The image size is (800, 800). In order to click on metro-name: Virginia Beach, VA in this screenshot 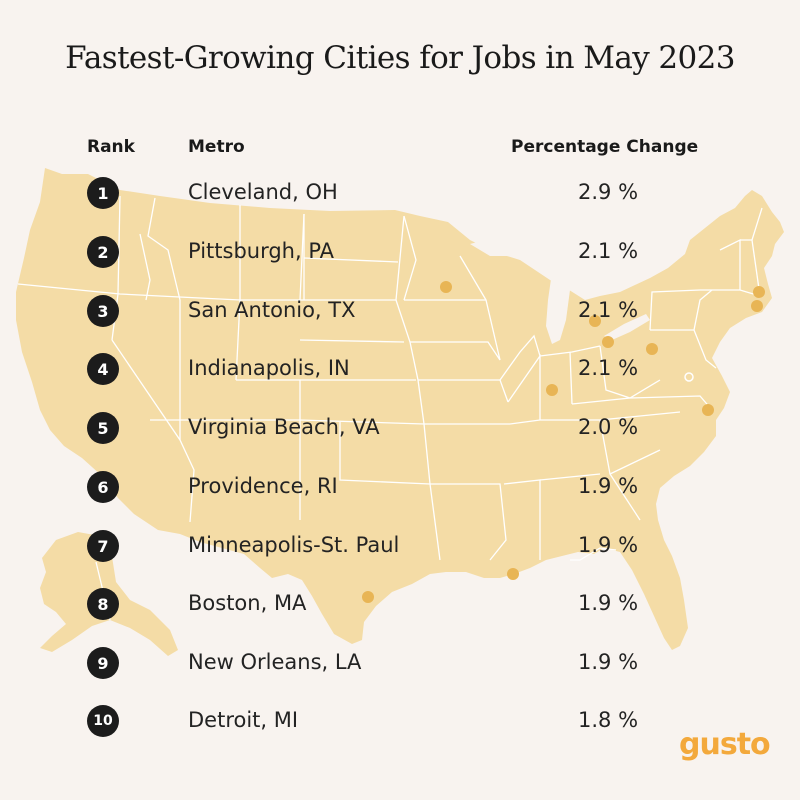, I will do `click(284, 427)`.